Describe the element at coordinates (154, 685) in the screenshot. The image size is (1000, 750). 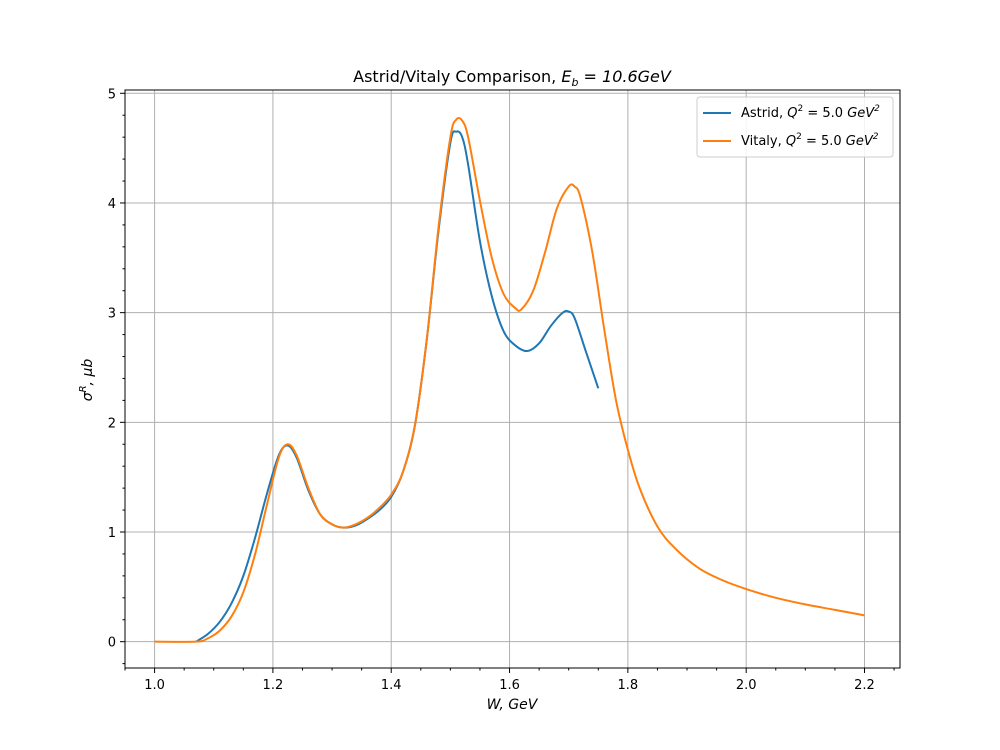
I see `x-tick-label: 1.0` at that location.